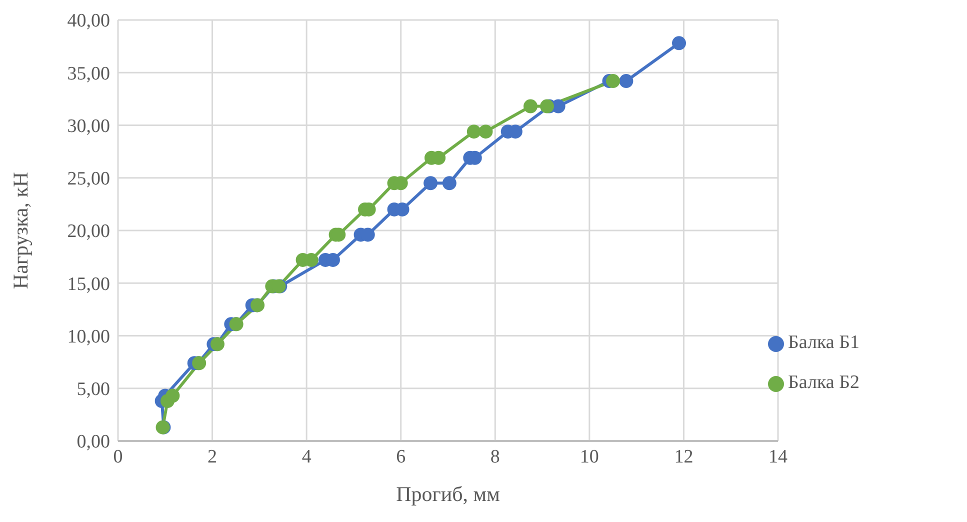  What do you see at coordinates (778, 457) in the screenshot?
I see `x-tick-label: 14` at bounding box center [778, 457].